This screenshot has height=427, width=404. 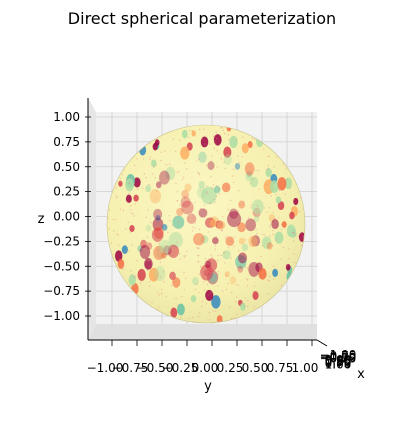 I want to click on z-tick-label: 0.25, so click(x=66, y=192).